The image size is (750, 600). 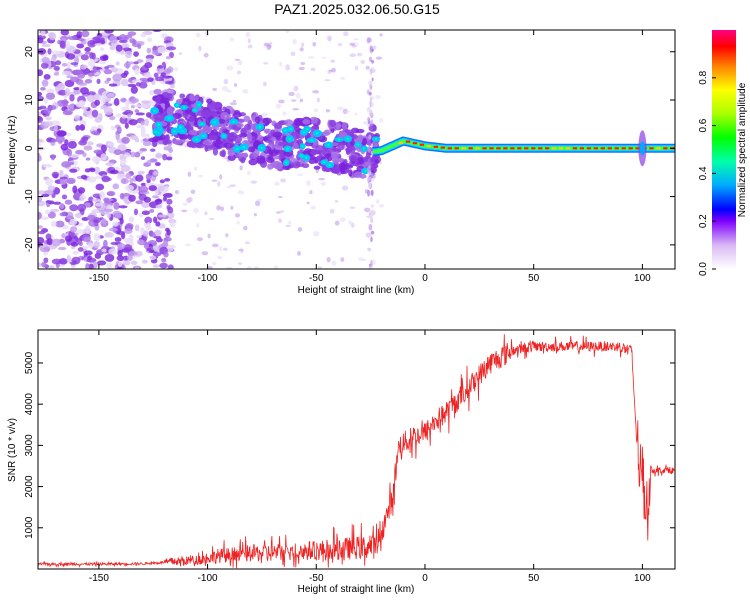 I want to click on spectrogram-x-tick-label: 50, so click(x=534, y=278).